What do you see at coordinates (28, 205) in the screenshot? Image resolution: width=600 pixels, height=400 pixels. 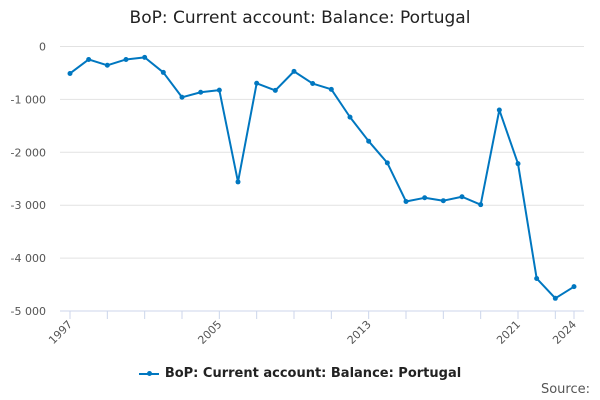 I see `y-tick-label: -3 000` at bounding box center [28, 205].